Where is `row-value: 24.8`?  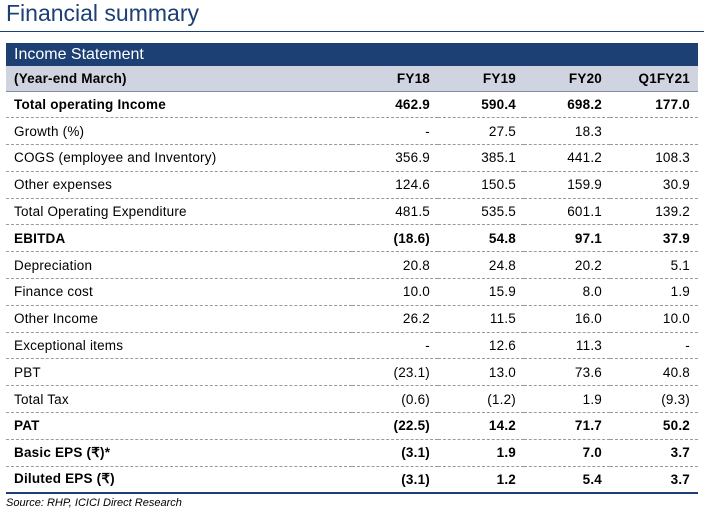 row-value: 24.8 is located at coordinates (481, 265).